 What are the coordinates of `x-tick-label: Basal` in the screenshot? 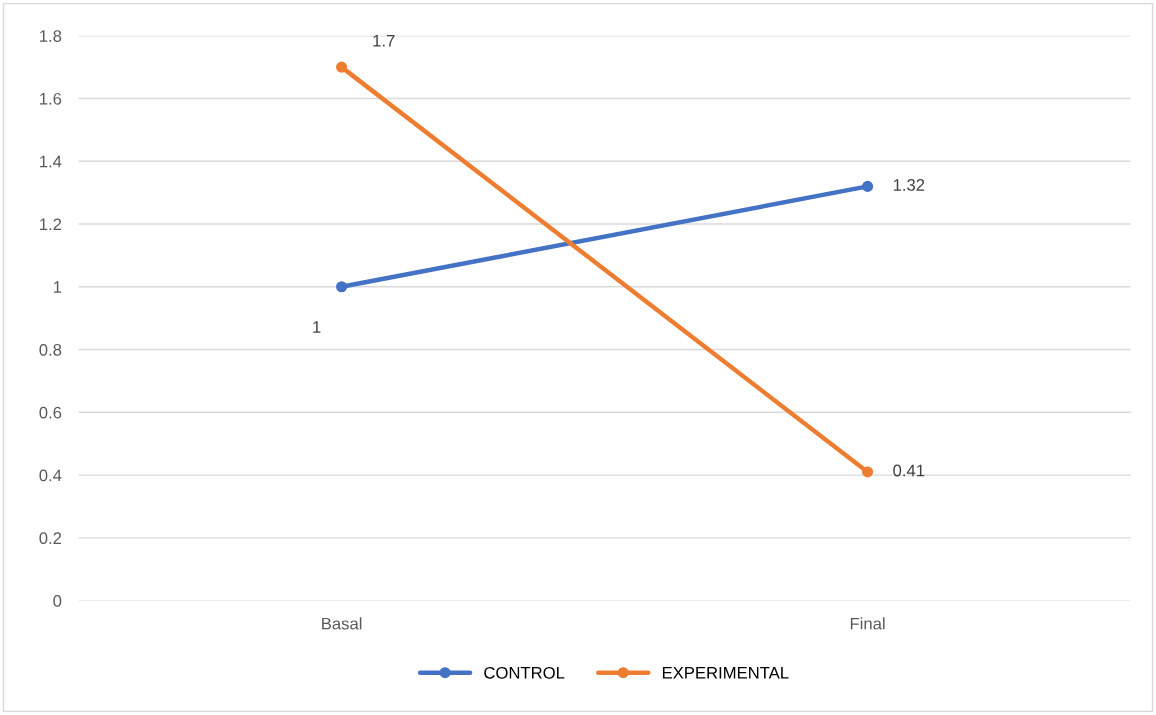 It's located at (342, 623).